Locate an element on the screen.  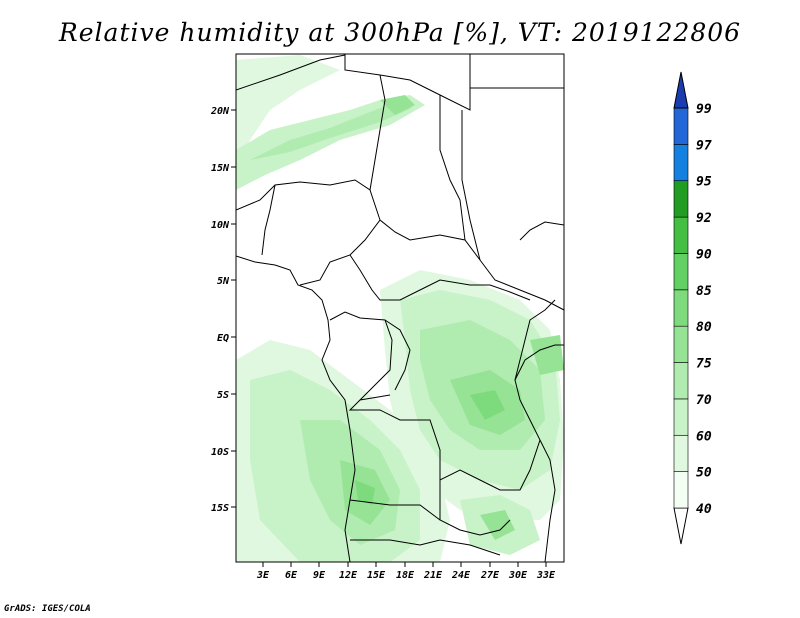
lat-label: 10S is located at coordinates (220, 452).